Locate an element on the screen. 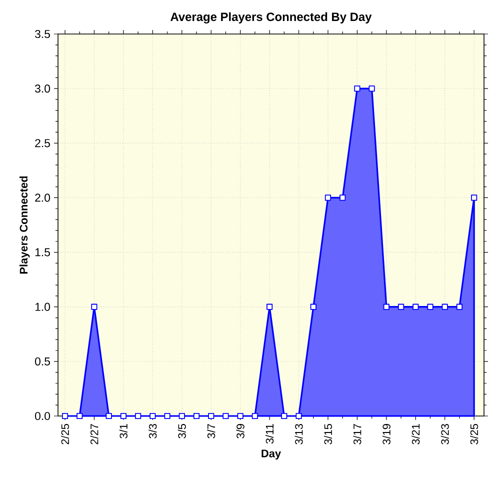 The image size is (500, 500). x-tick-label: 3/25 is located at coordinates (474, 434).